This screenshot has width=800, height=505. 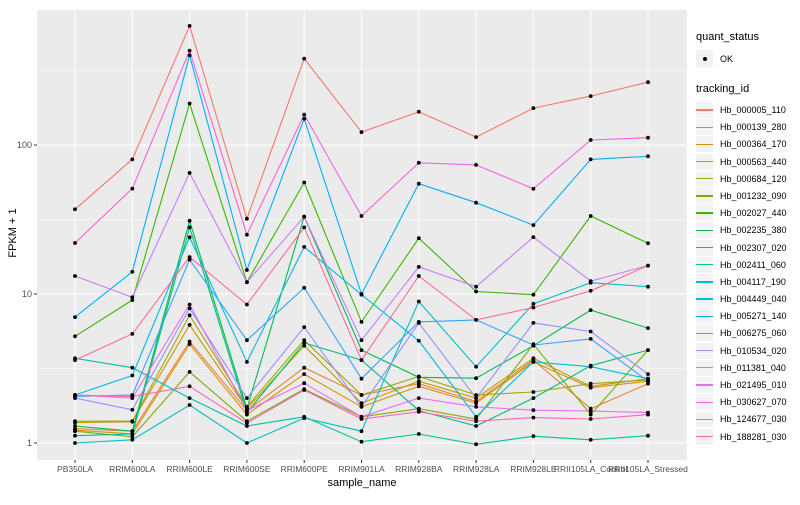 I want to click on x-tick-label: RRIM928BA, so click(x=419, y=469).